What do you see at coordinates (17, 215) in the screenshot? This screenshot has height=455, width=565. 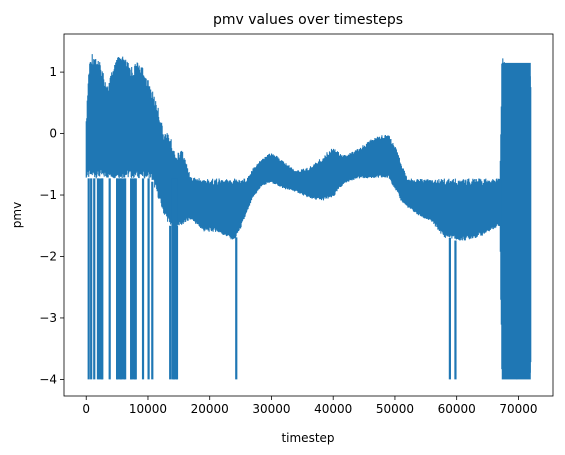 I see `y-axis-title: pmv` at bounding box center [17, 215].